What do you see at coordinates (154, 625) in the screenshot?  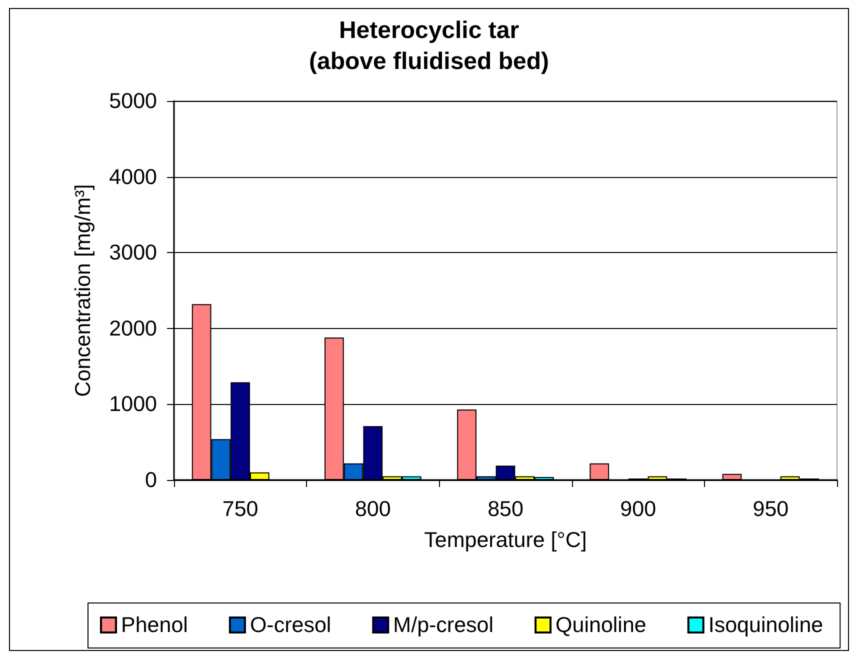 I see `legend-label: Phenol` at bounding box center [154, 625].